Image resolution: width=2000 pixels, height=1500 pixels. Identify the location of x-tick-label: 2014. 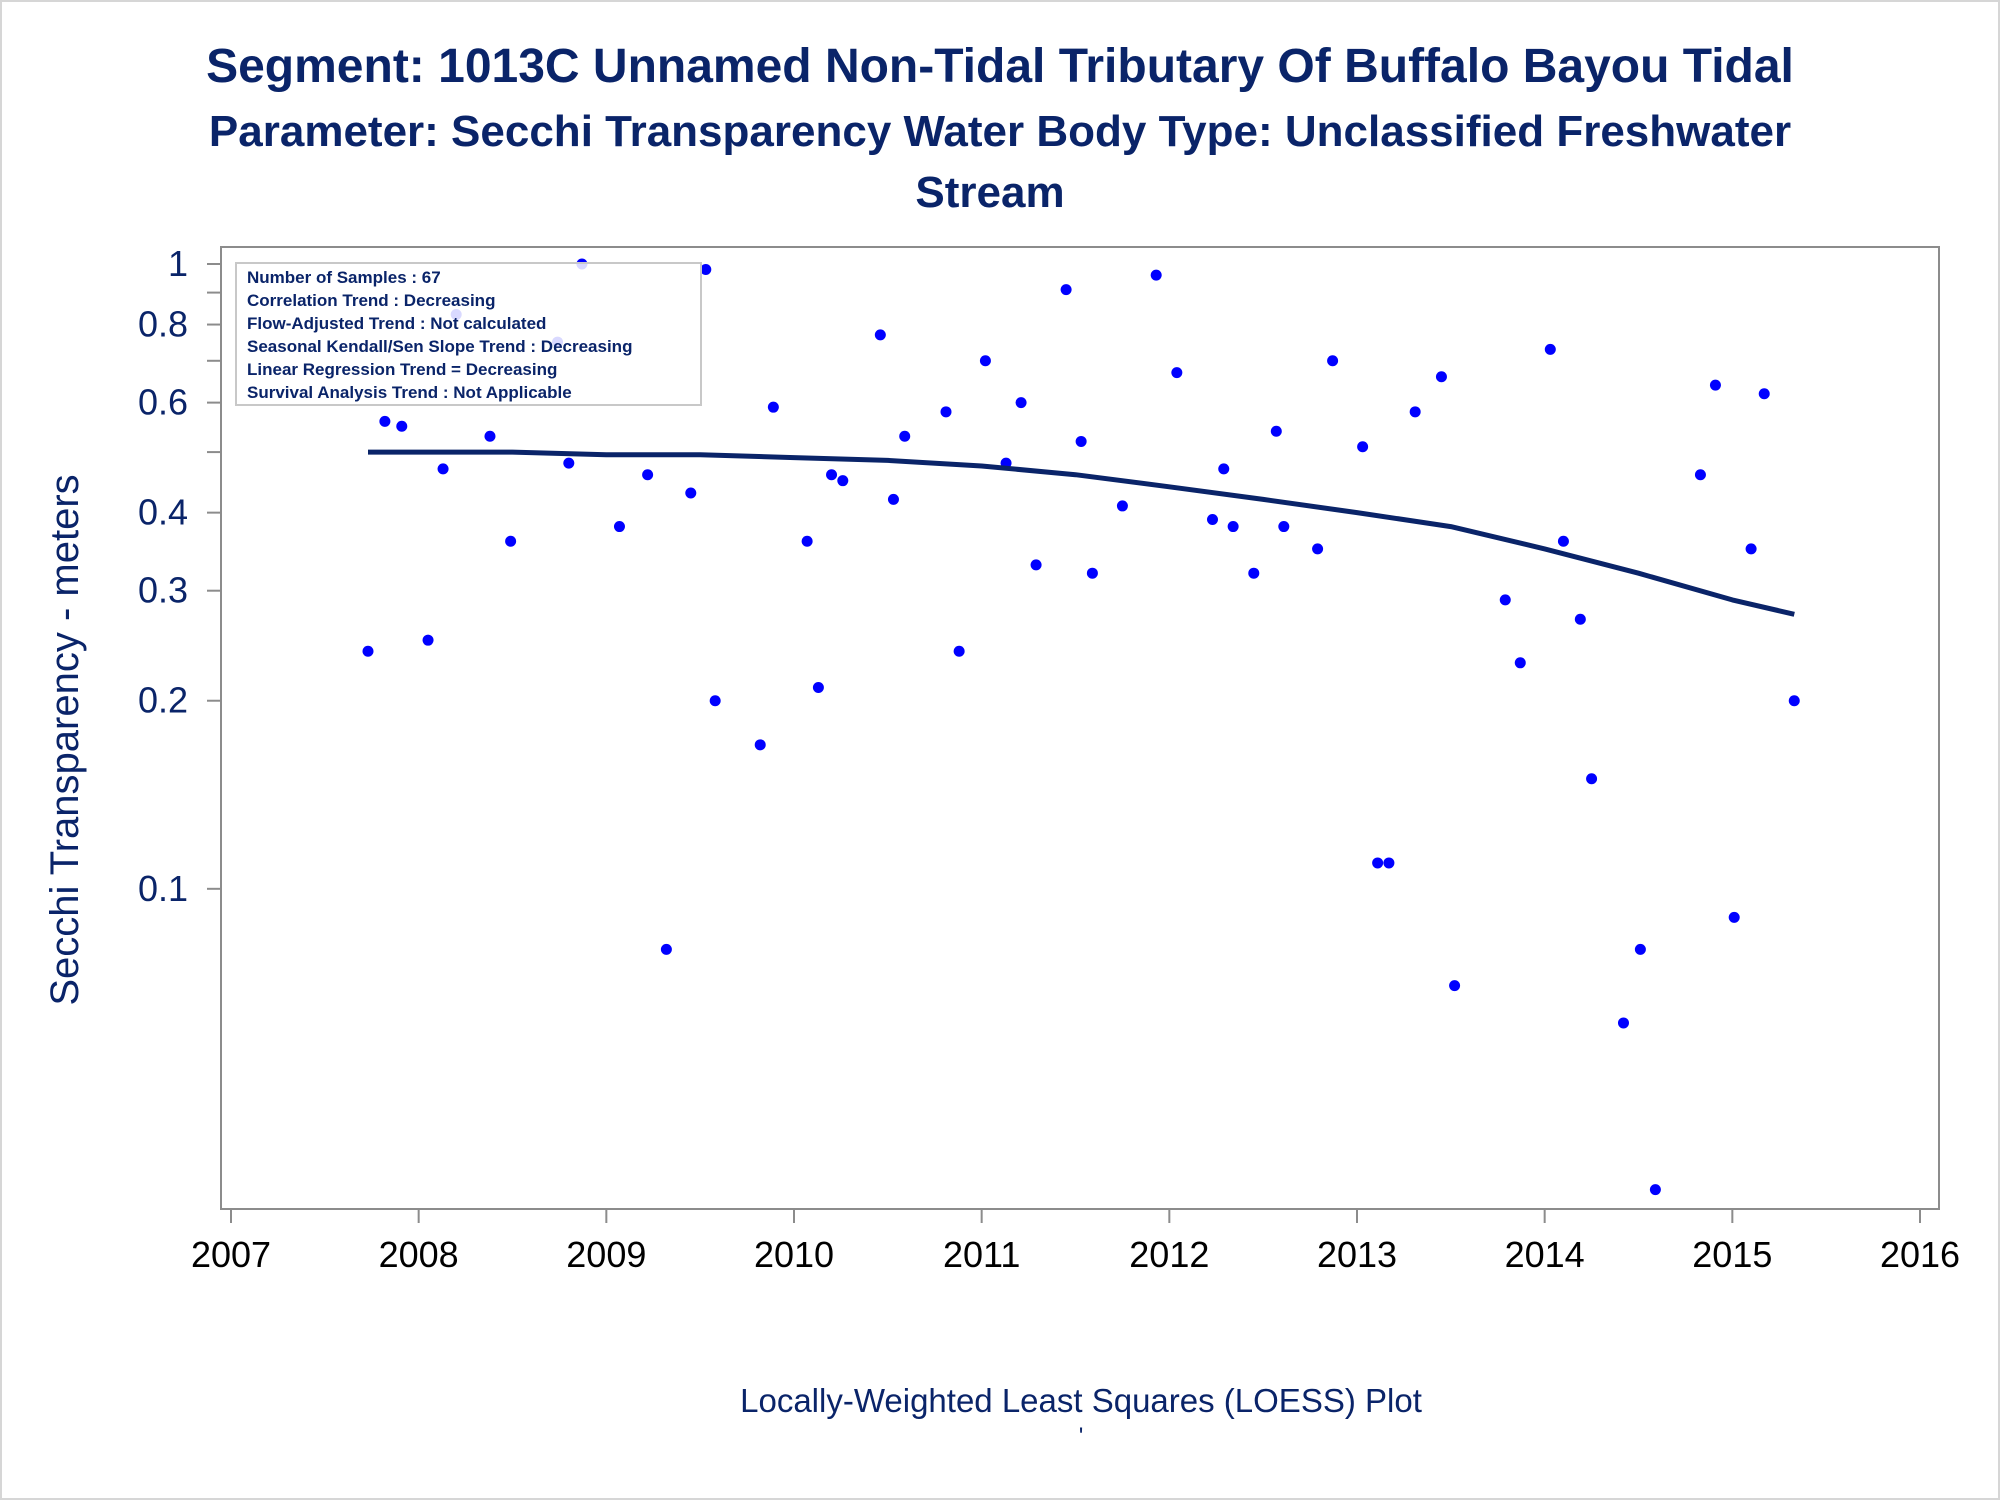
(1545, 1254).